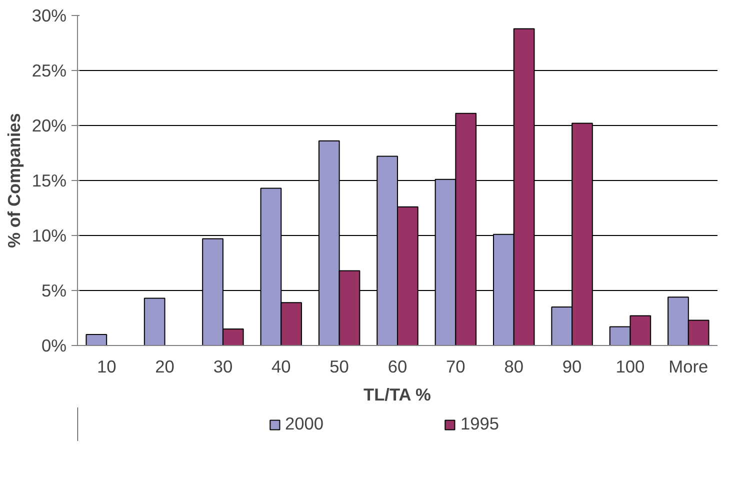 This screenshot has height=490, width=734. Describe the element at coordinates (304, 424) in the screenshot. I see `legend-label: 2000` at that location.